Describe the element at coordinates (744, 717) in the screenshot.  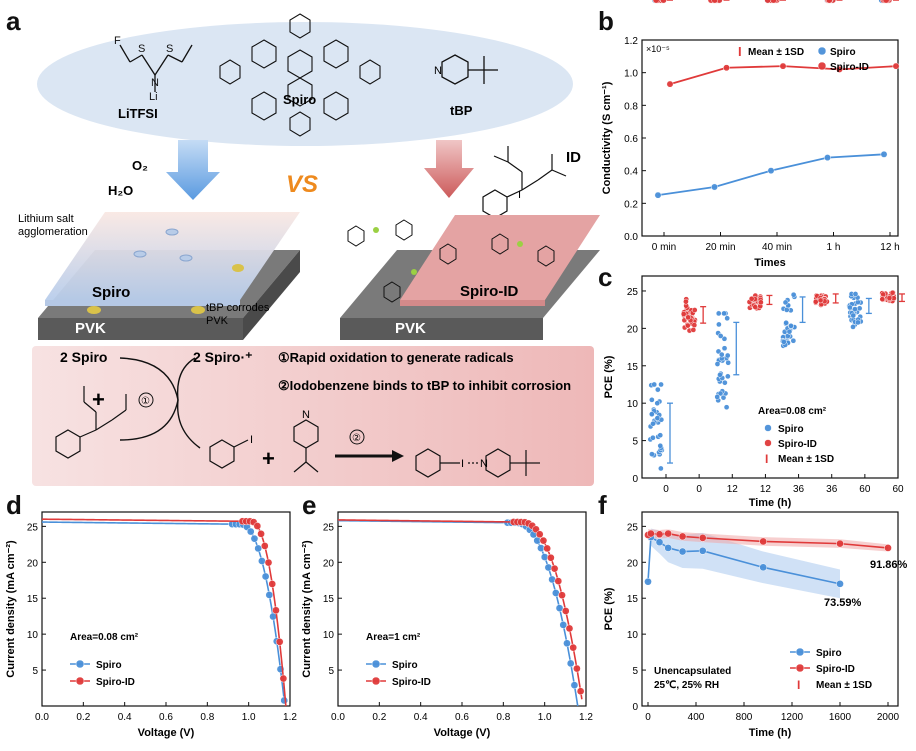
I see `x-tick-label: 800` at that location.